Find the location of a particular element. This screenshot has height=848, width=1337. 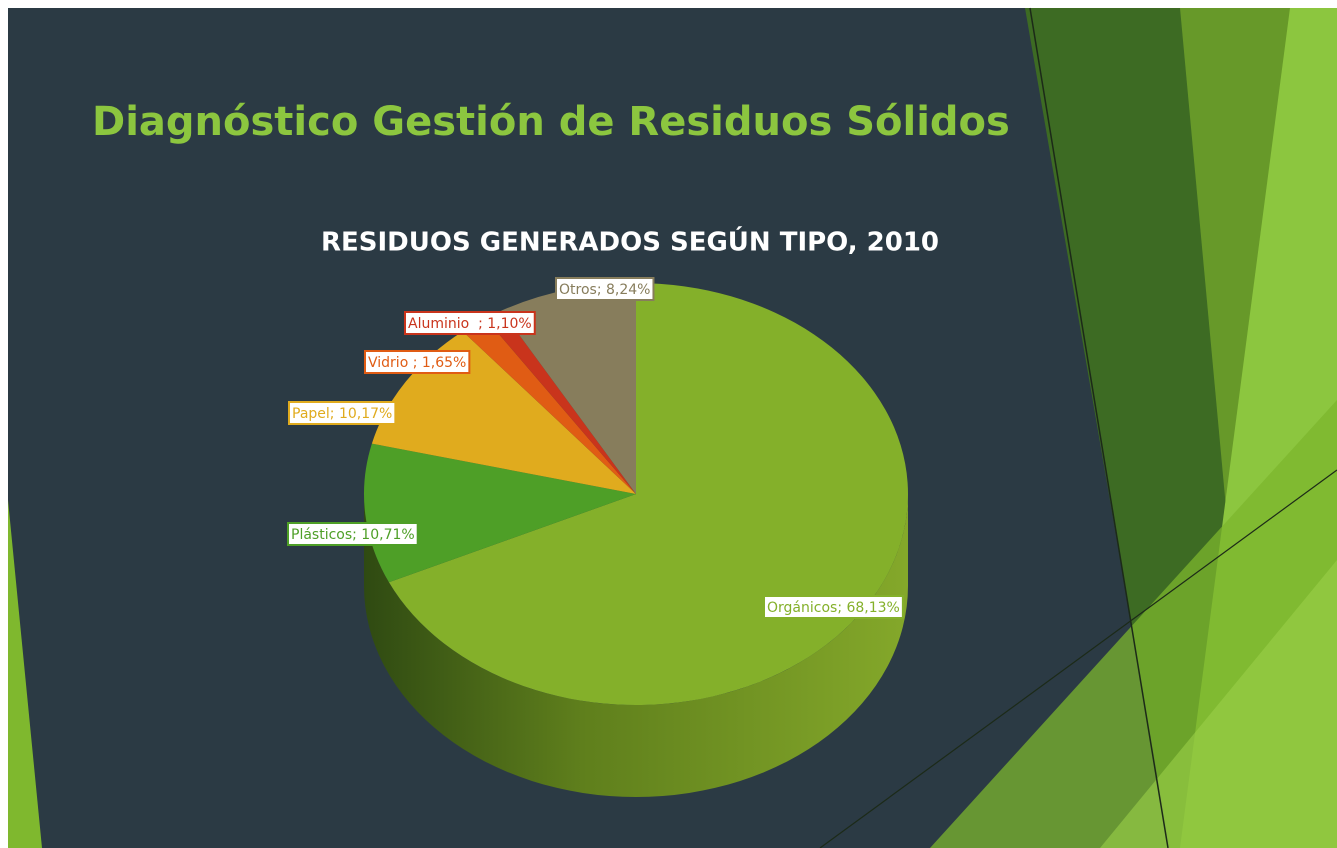

chart-title: RESIDUOS GENERADOS SEGÚN TIPO, 2010 is located at coordinates (630, 242).